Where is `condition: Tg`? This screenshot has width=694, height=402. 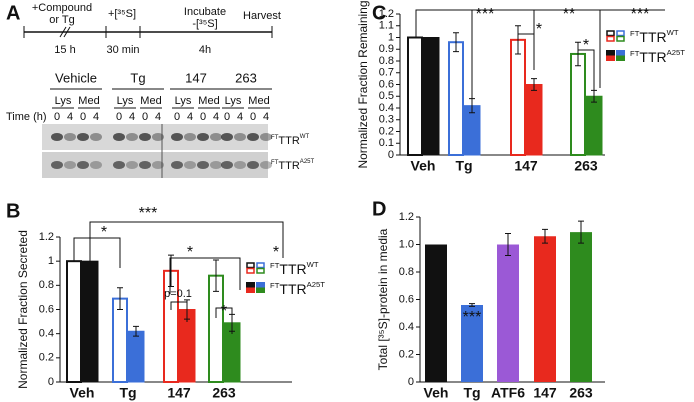
condition: Tg is located at coordinates (137, 77).